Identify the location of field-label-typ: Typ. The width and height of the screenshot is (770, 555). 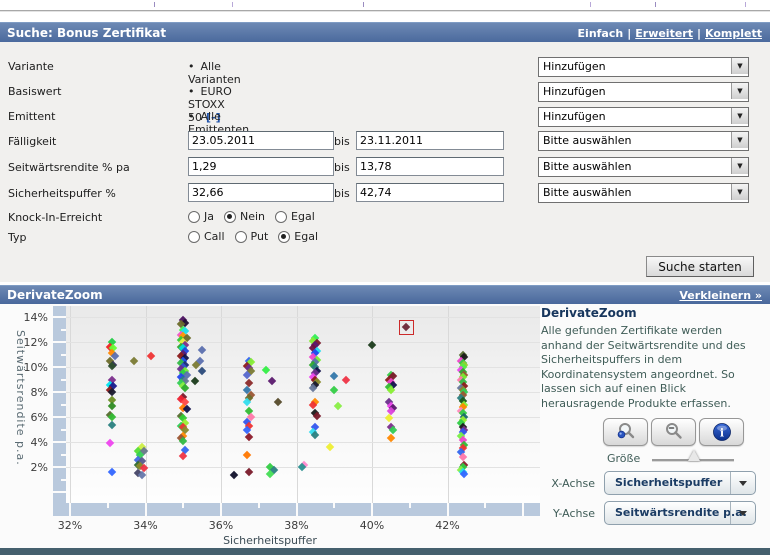
(17, 237).